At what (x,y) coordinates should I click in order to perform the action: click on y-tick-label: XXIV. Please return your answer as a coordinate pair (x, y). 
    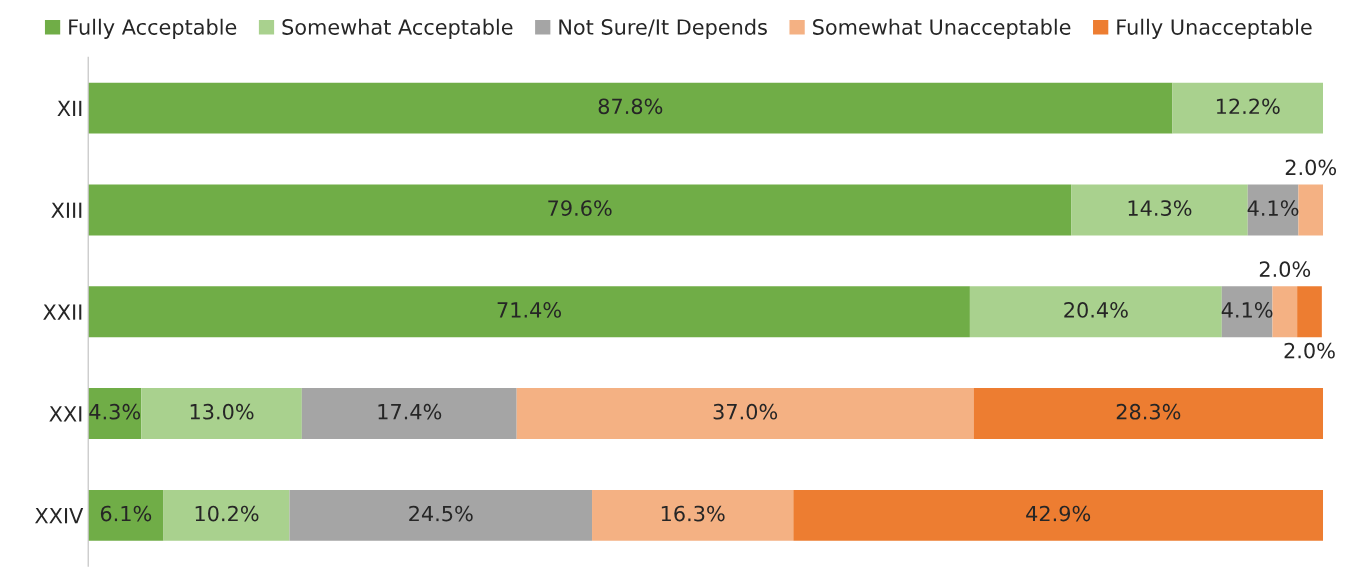
    Looking at the image, I should click on (59, 516).